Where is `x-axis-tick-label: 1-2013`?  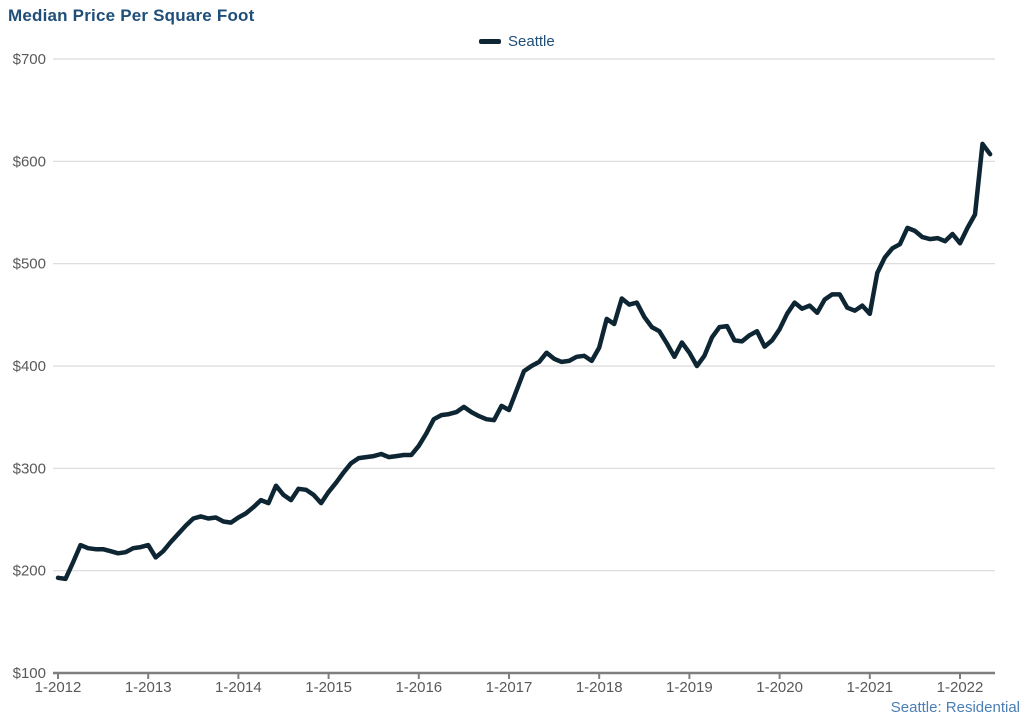
x-axis-tick-label: 1-2013 is located at coordinates (148, 687).